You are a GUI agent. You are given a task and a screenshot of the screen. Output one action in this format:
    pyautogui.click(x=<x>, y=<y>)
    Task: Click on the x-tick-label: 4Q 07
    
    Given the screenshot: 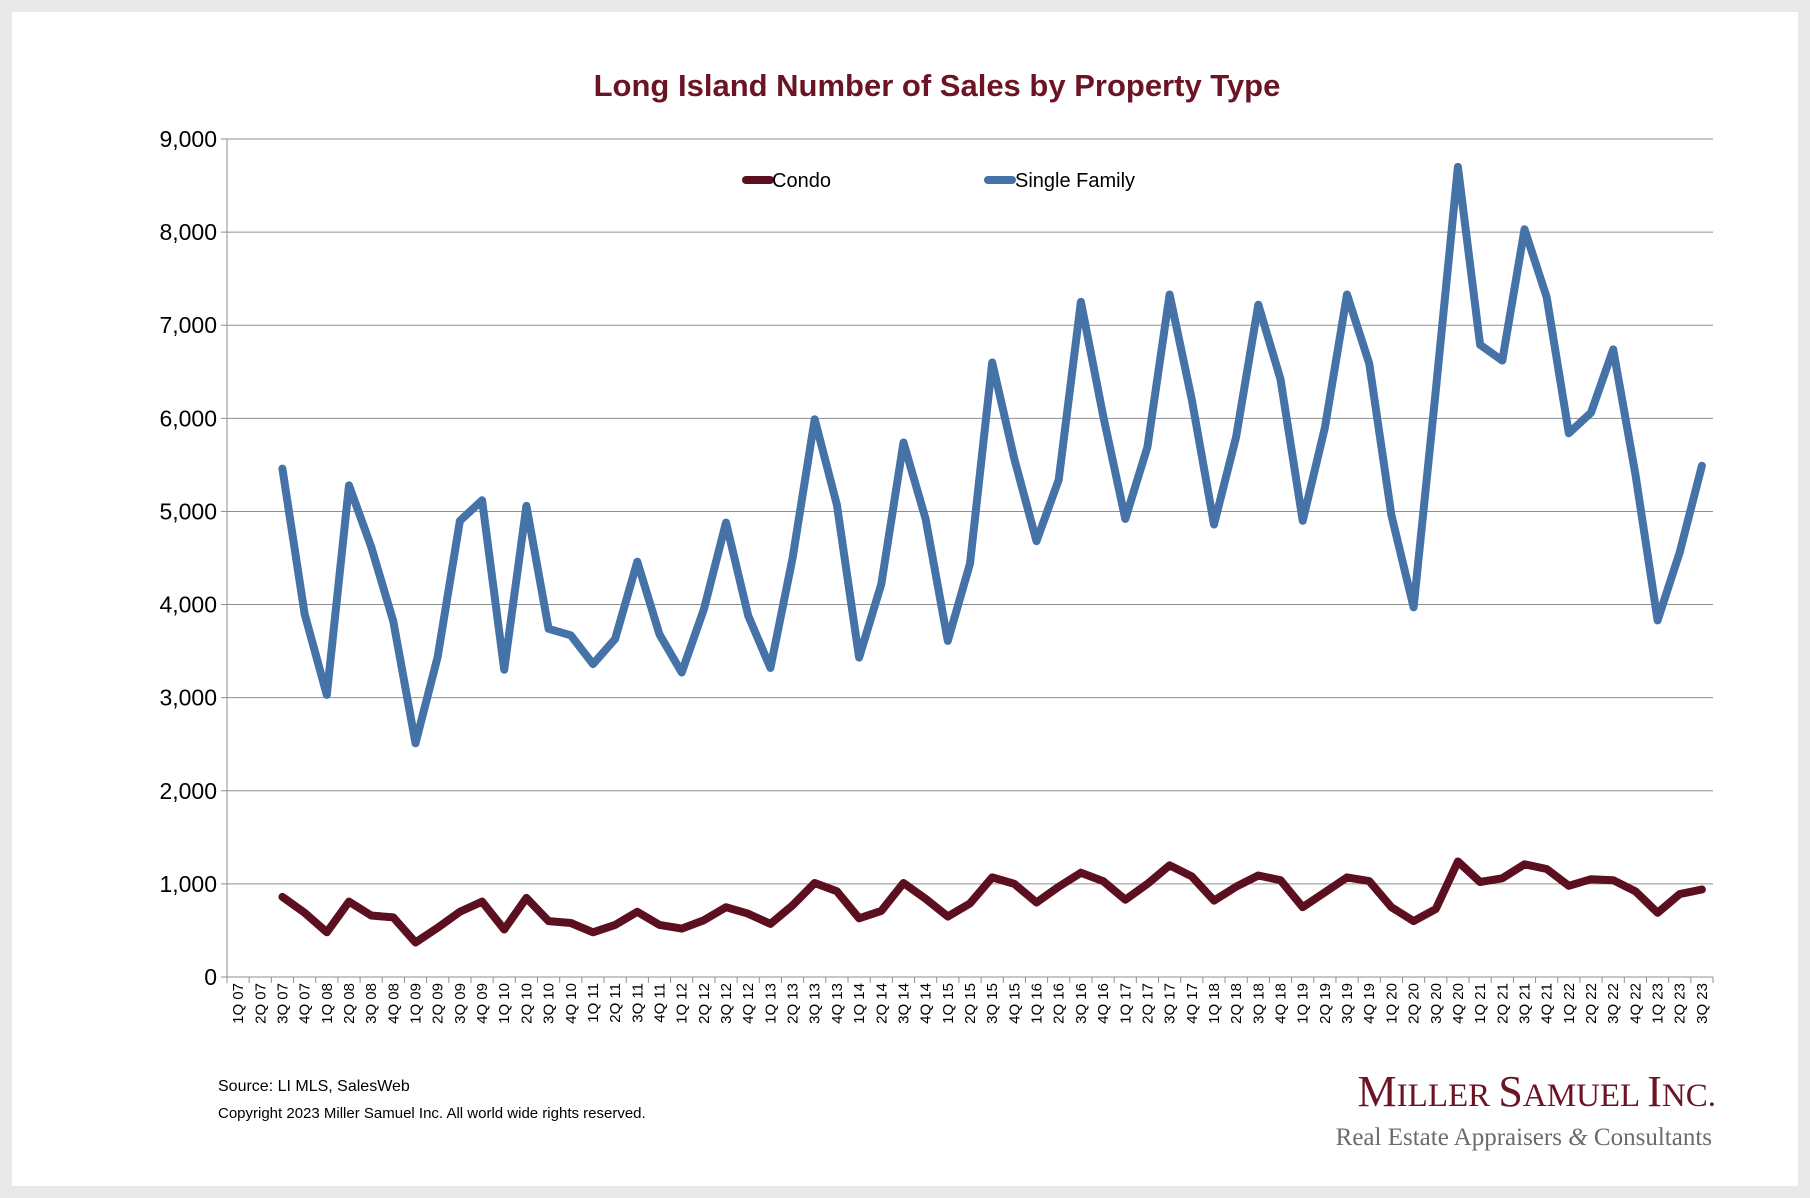 What is the action you would take?
    pyautogui.click(x=305, y=1003)
    